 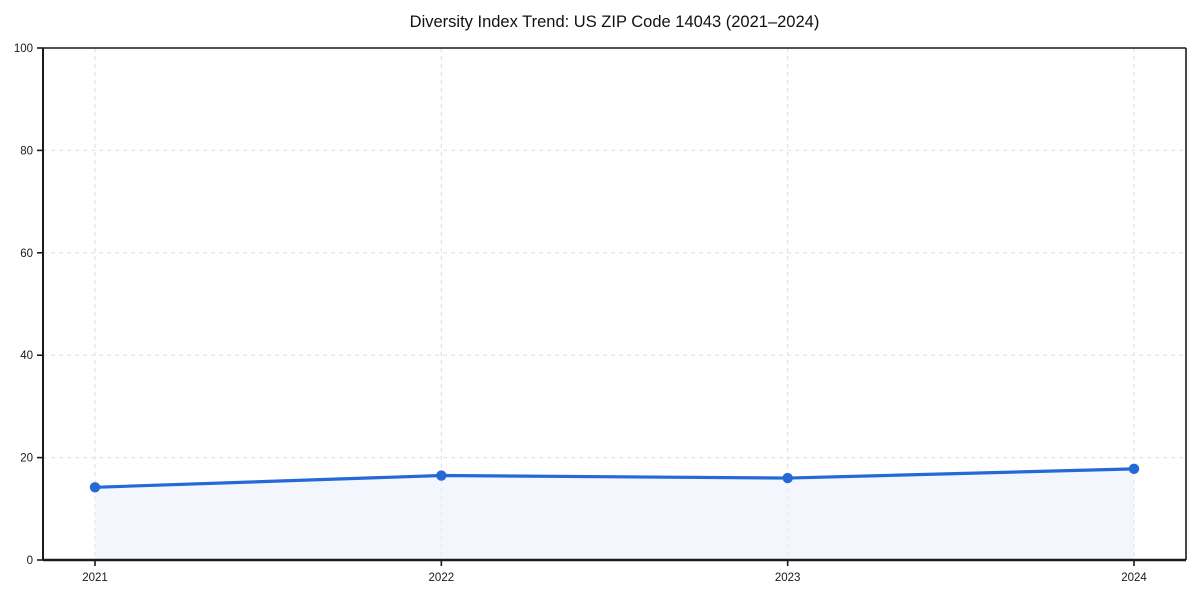 What do you see at coordinates (95, 578) in the screenshot?
I see `x-tick-label: 2021` at bounding box center [95, 578].